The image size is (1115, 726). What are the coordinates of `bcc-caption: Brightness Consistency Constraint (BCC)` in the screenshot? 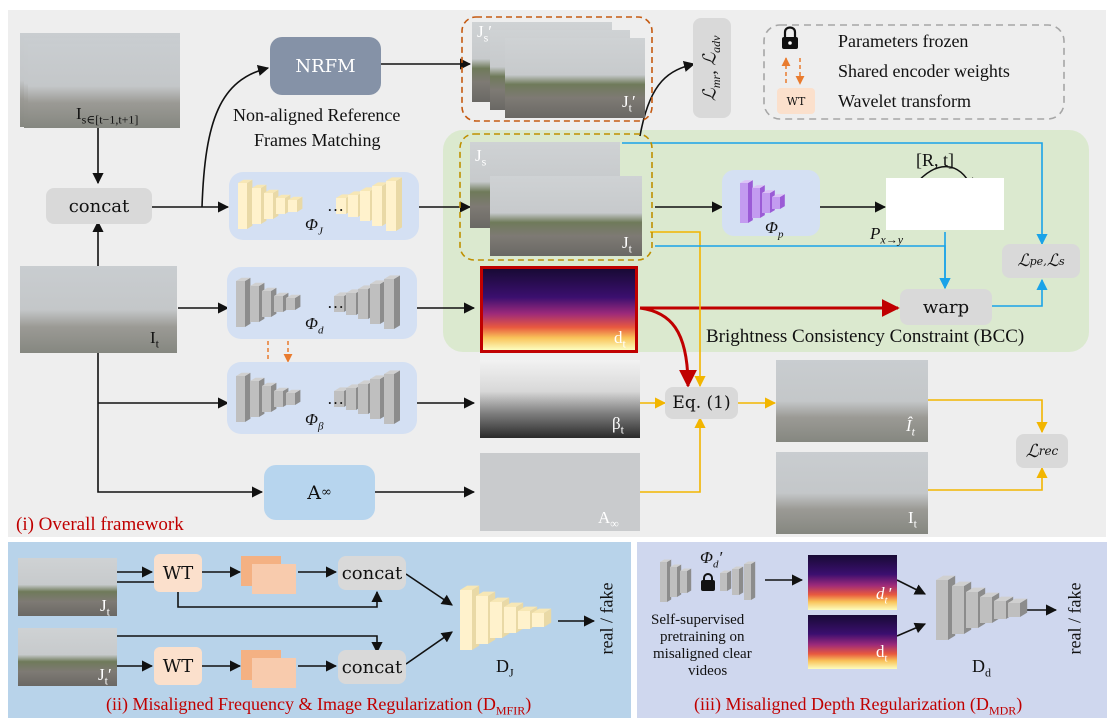 It's located at (865, 336).